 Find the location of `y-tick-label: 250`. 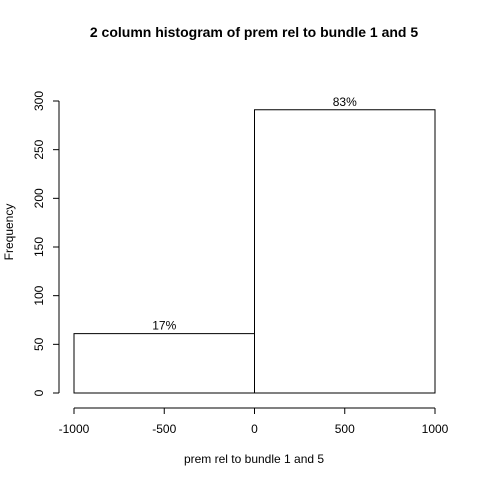

y-tick-label: 250 is located at coordinates (39, 149).